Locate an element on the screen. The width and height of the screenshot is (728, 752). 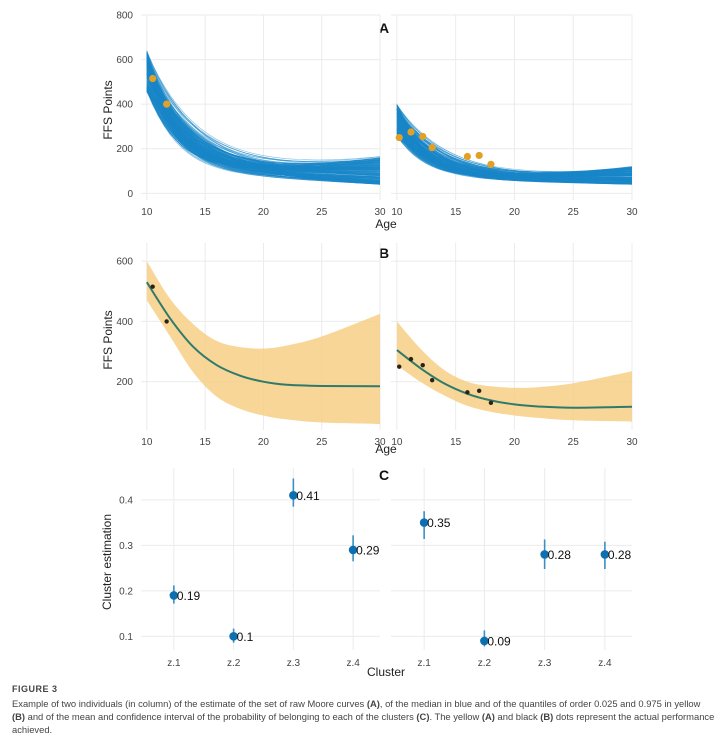
panel-c-ytick: 0.4 is located at coordinates (126, 500).